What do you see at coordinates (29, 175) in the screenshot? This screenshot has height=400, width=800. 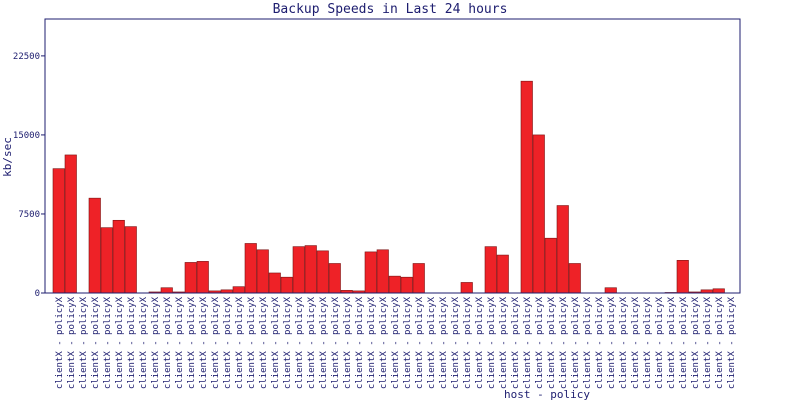 I see `y-ticks: 0 7500 15000 22500` at bounding box center [29, 175].